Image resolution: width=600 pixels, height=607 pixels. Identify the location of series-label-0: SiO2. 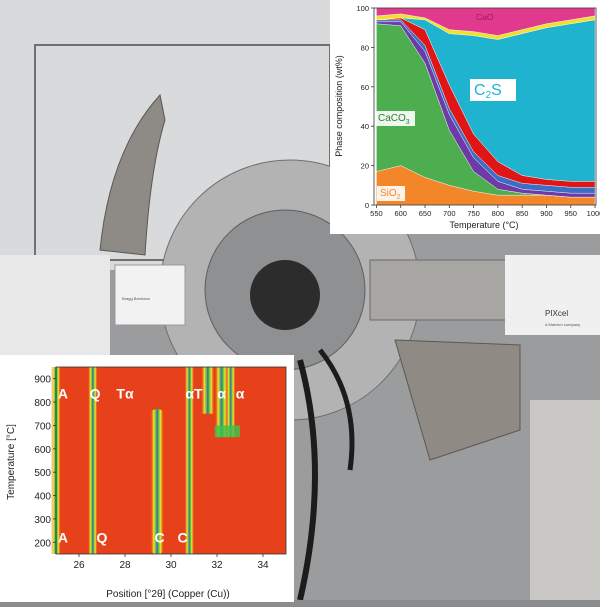
(390, 194).